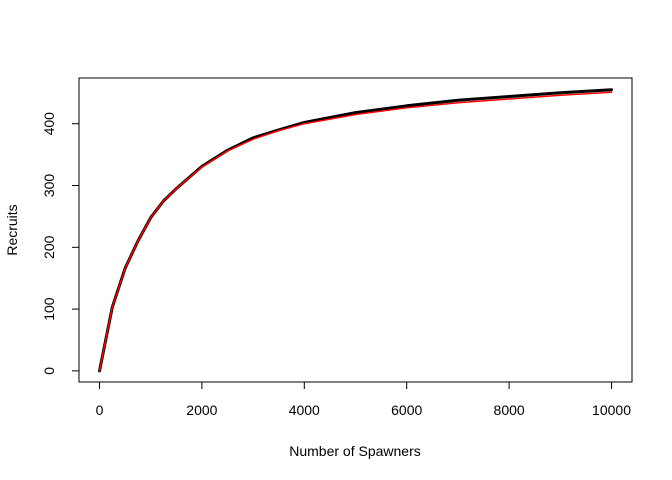  I want to click on x-tick-label: 4000, so click(304, 410).